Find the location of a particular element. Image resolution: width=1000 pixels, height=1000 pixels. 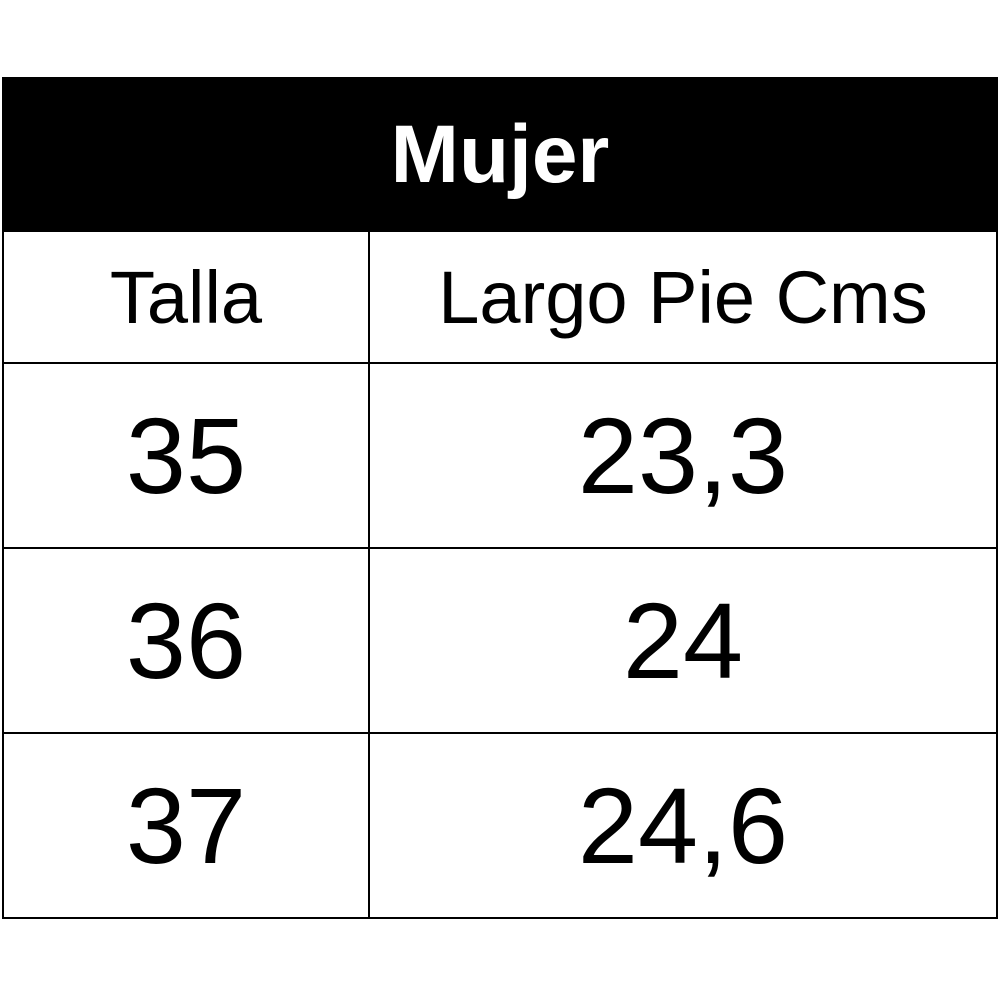

column-header: Talla is located at coordinates (186, 297).